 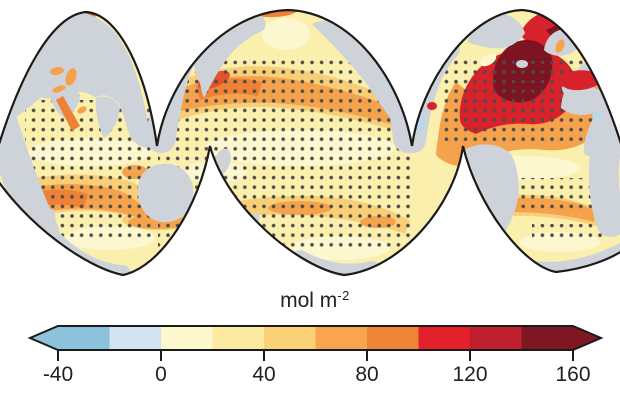 What do you see at coordinates (134, 102) in the screenshot?
I see `land-se-asia` at bounding box center [134, 102].